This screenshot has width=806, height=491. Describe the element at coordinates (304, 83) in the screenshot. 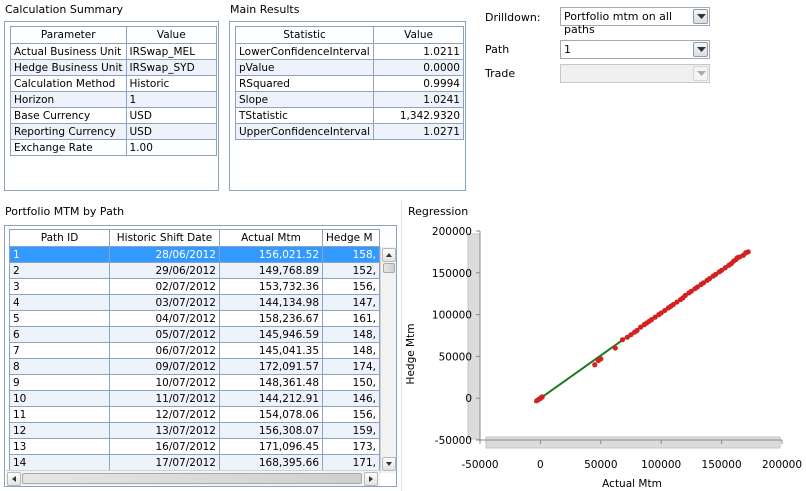

I see `statistic-cell: RSquared` at that location.